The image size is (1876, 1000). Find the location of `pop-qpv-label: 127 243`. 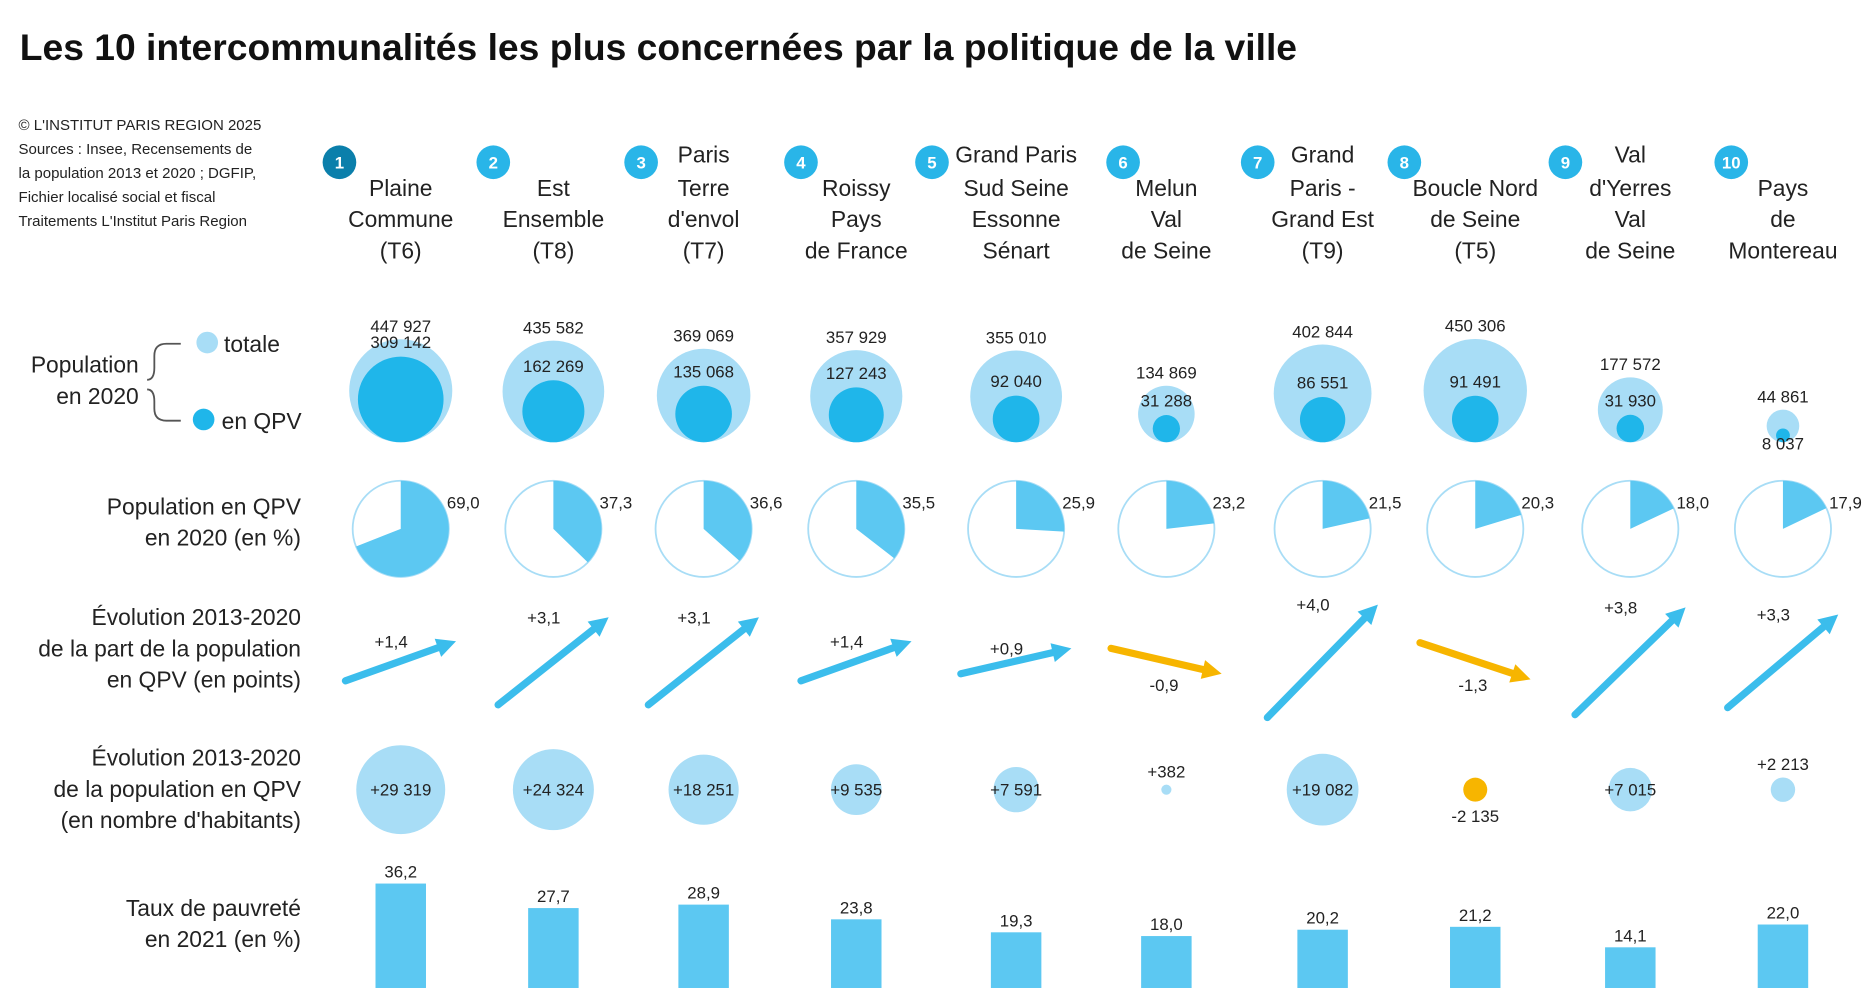

pop-qpv-label: 127 243 is located at coordinates (856, 373).